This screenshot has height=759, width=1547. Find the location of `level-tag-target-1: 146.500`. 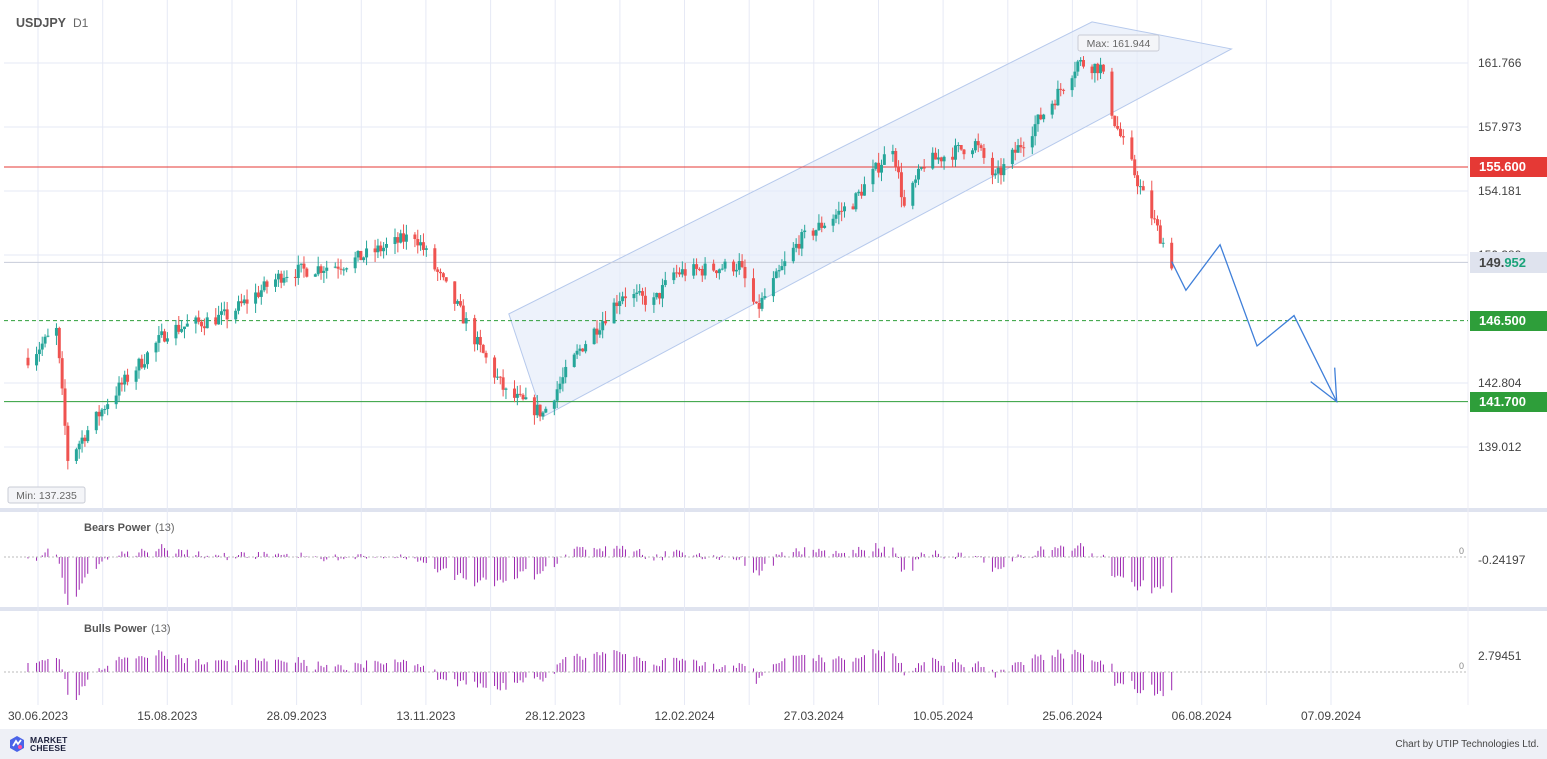

level-tag-target-1: 146.500 is located at coordinates (1508, 320).